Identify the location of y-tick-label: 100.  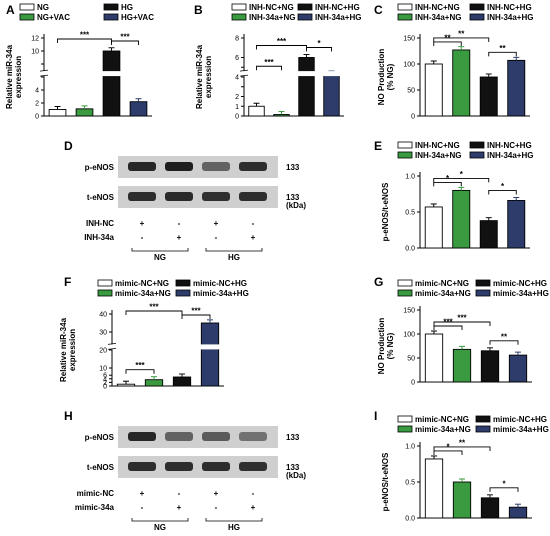
(409, 65).